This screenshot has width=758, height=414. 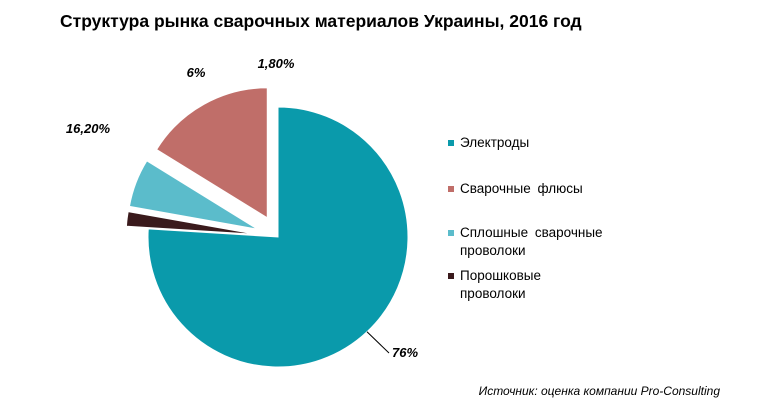 What do you see at coordinates (196, 72) in the screenshot?
I see `data-label-3: 6%` at bounding box center [196, 72].